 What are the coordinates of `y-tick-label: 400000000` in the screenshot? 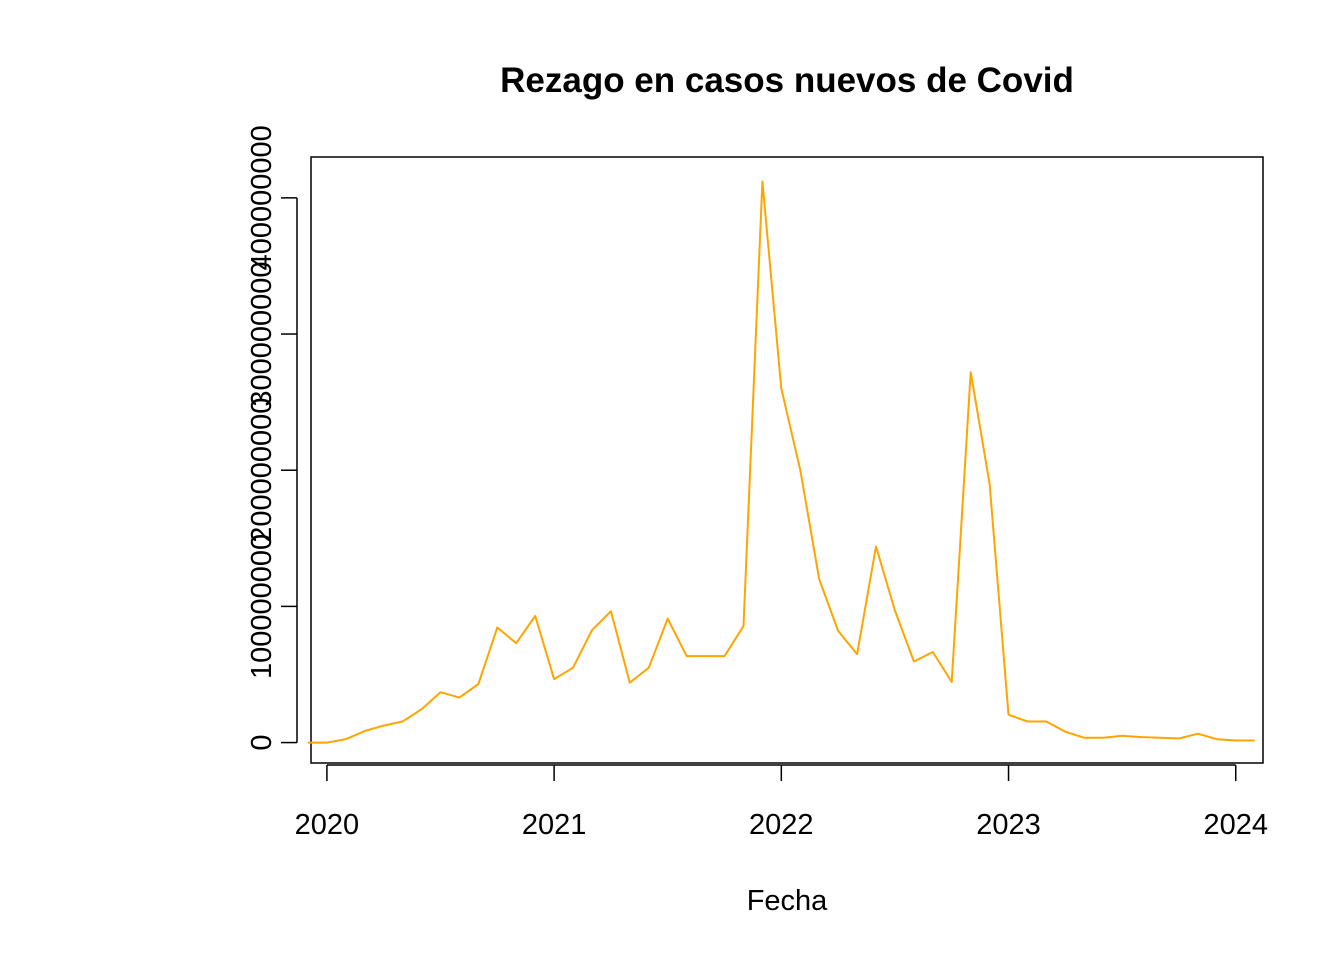 It's located at (262, 197).